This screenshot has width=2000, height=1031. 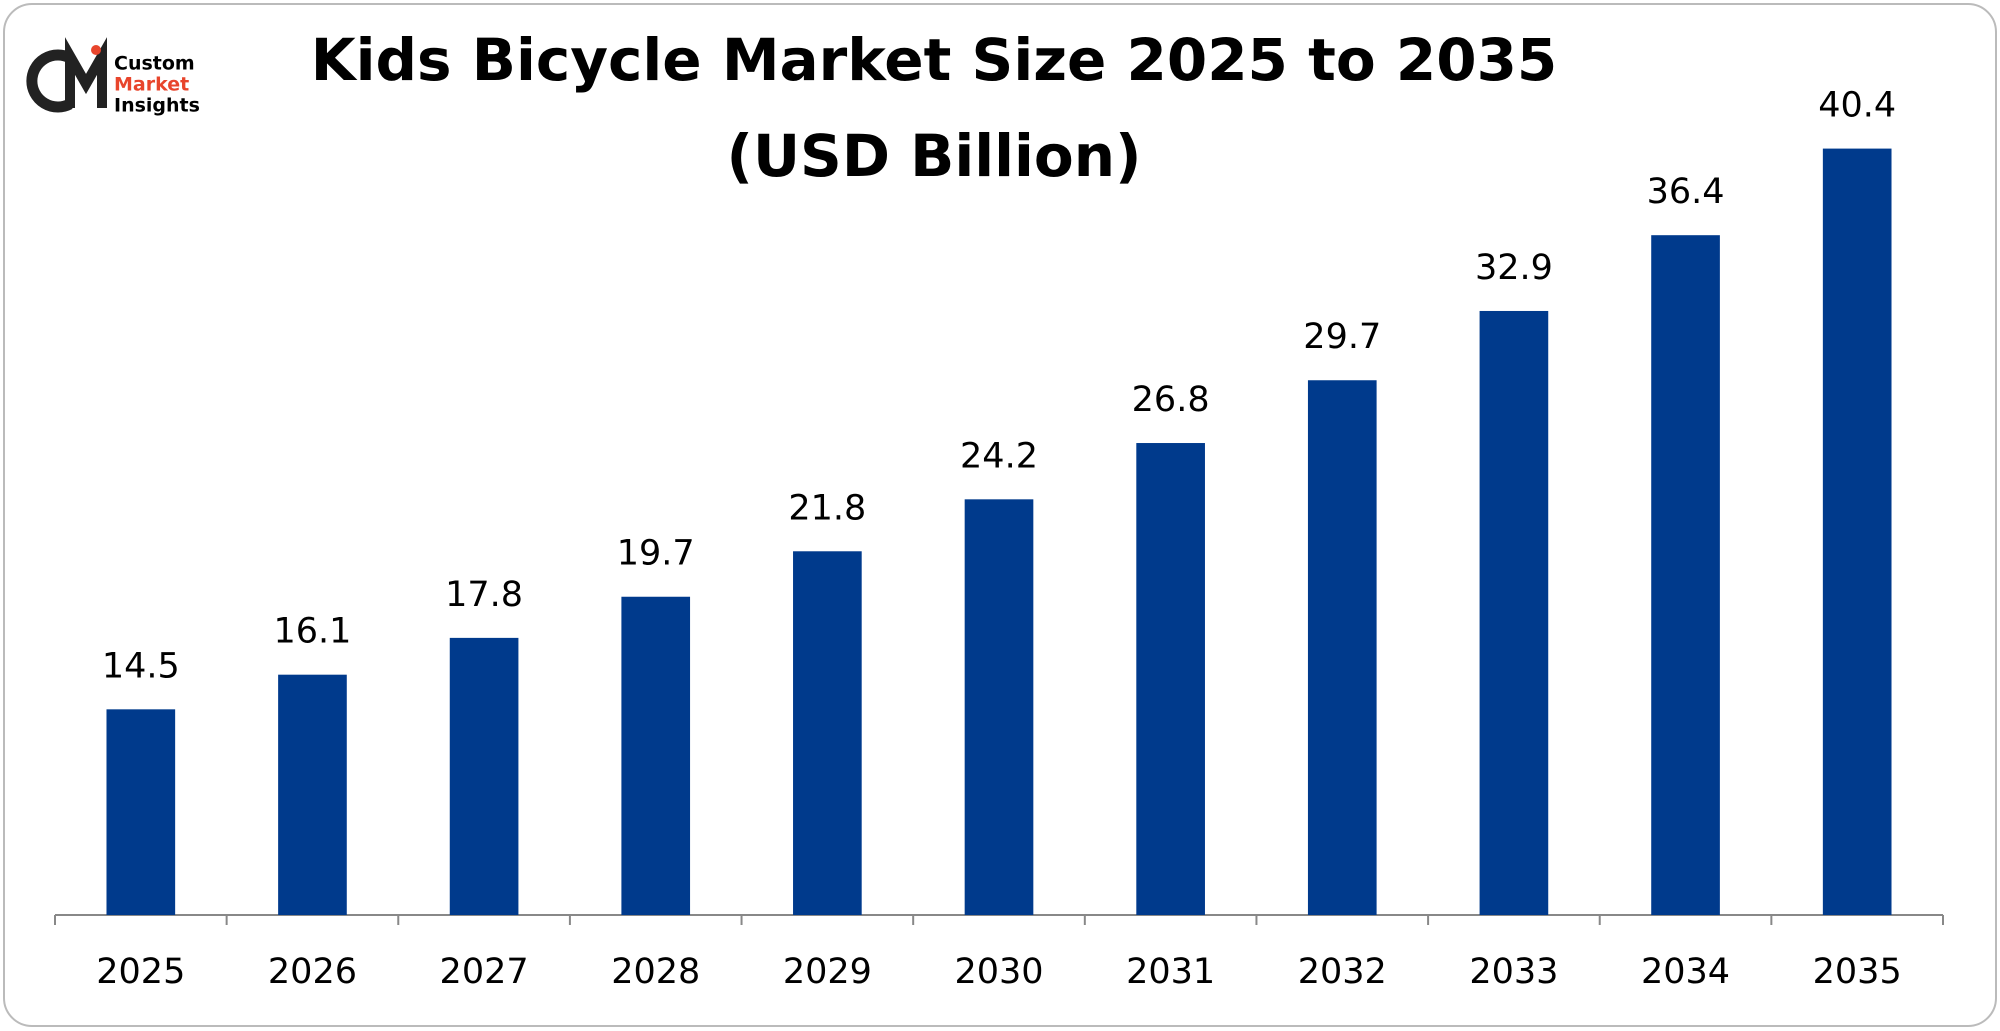 I want to click on logo-text: Insights, so click(x=157, y=106).